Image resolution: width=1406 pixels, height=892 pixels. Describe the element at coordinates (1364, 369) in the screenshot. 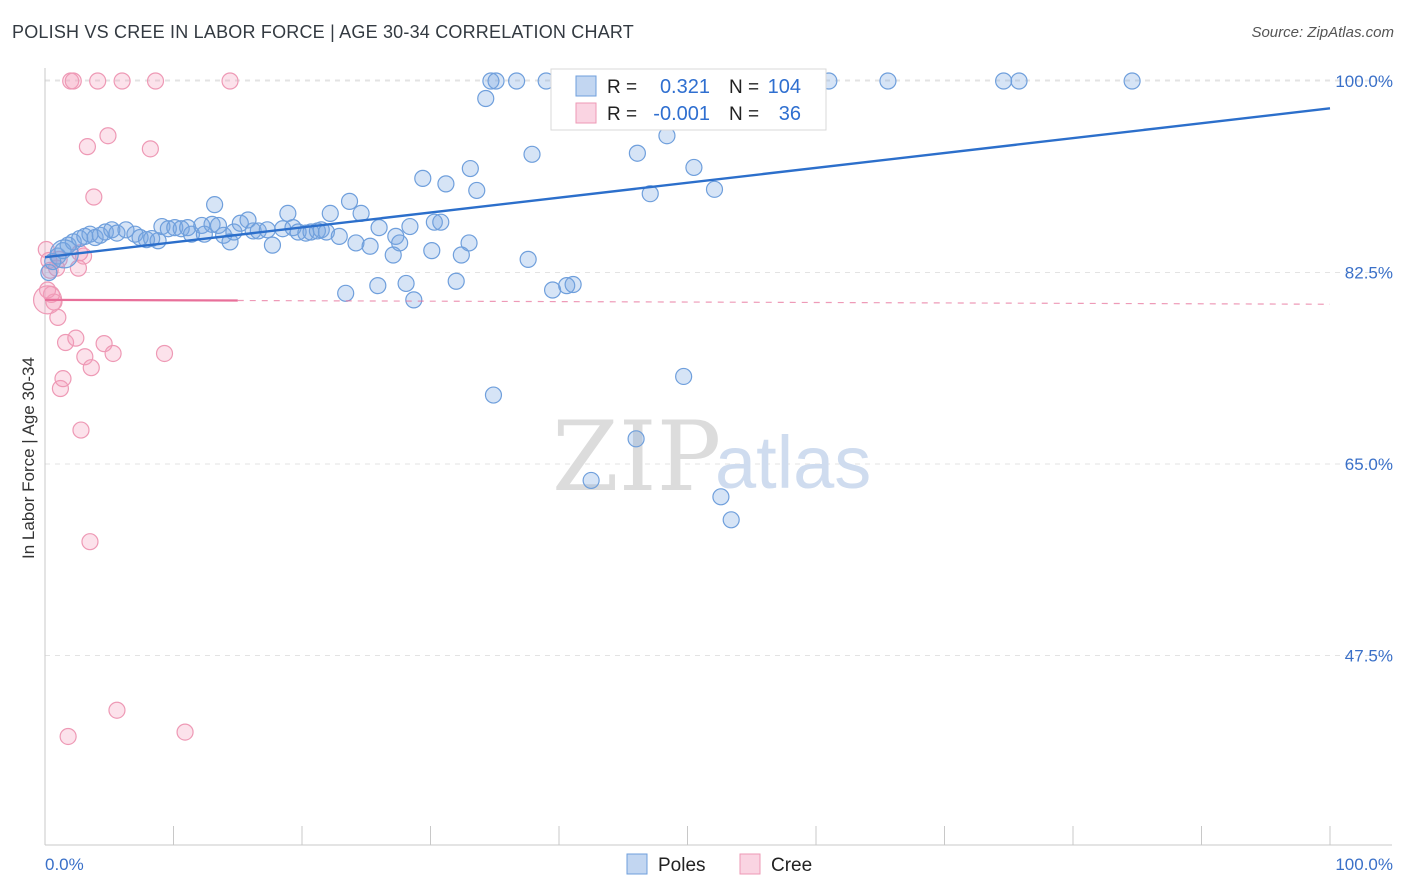

I see `y-tick-labels: 47.5% 65.0% 82.5% 100.0%` at that location.